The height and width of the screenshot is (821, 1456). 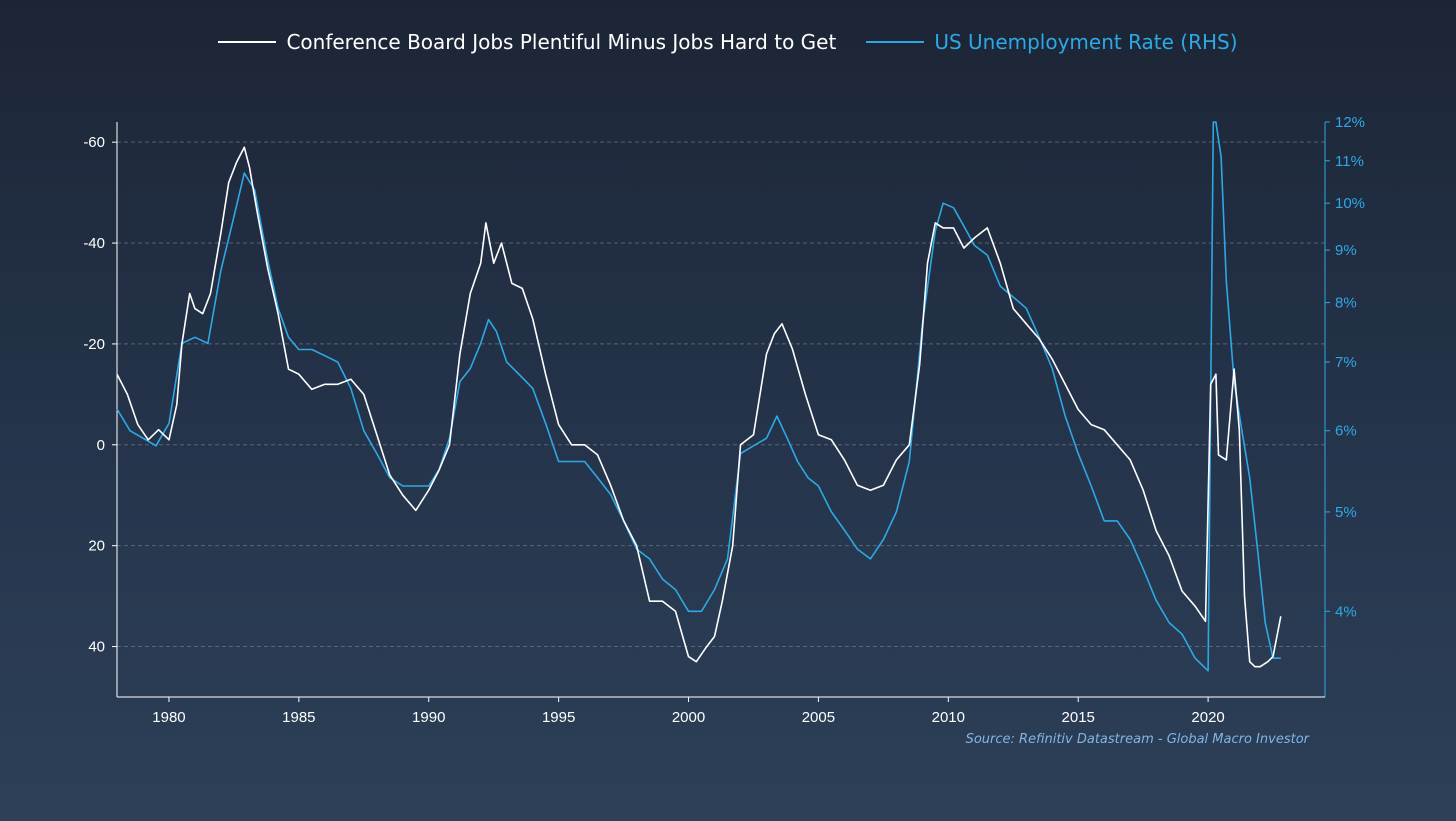 I want to click on y-right-tick-label: 6%, so click(x=1346, y=431).